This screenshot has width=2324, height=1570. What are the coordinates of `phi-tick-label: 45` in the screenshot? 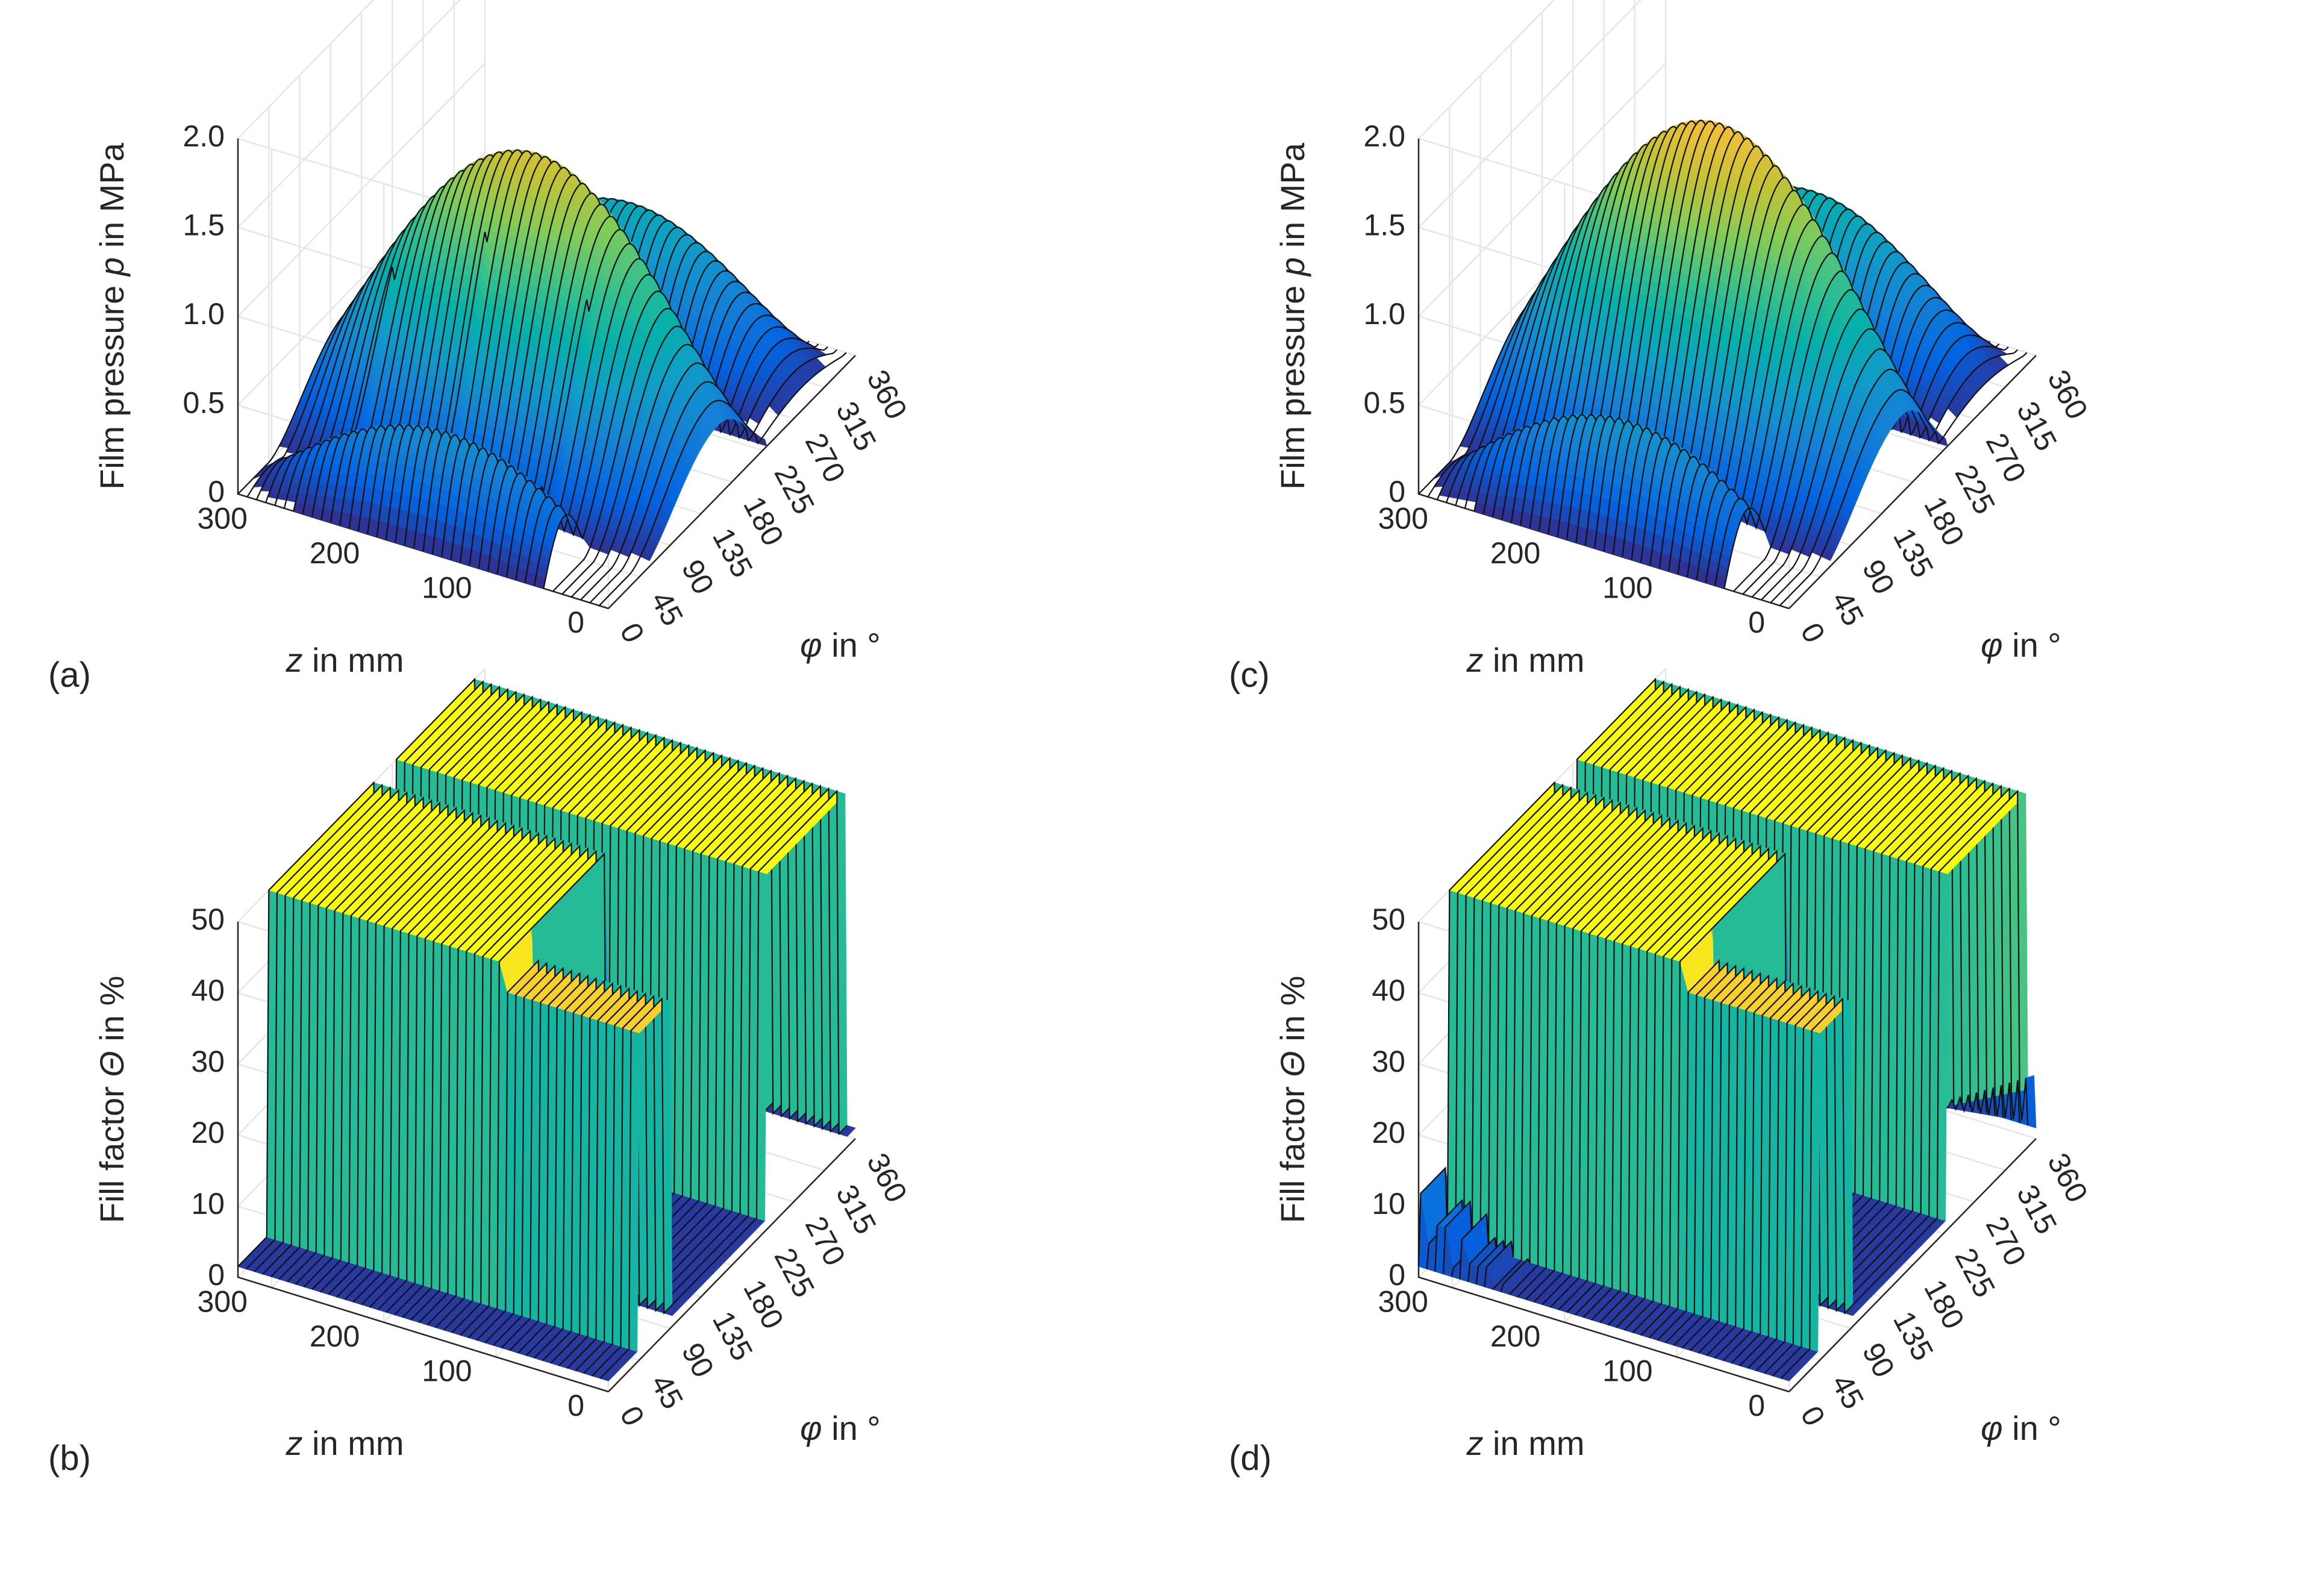 It's located at (667, 609).